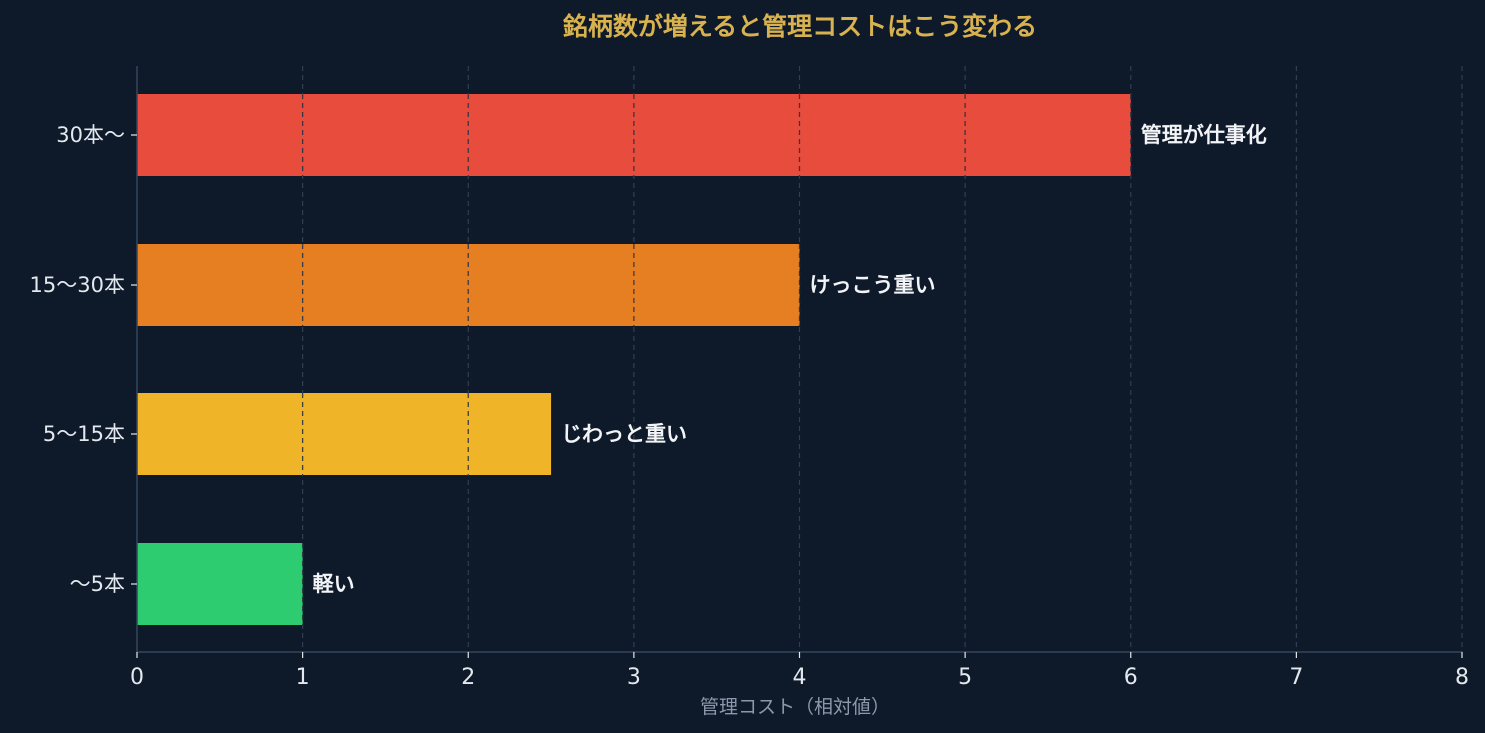  What do you see at coordinates (97, 584) in the screenshot?
I see `y-tick-label-4: 〜5本` at bounding box center [97, 584].